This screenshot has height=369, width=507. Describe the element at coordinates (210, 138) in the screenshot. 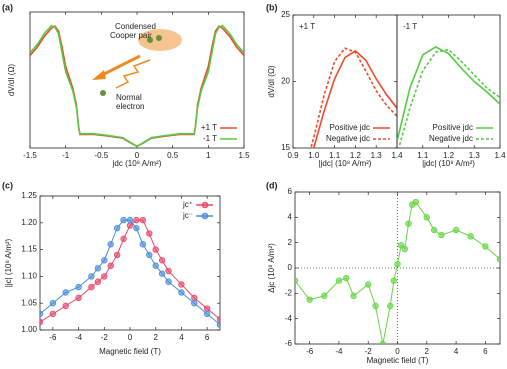

I see `legend-label: -1 T` at that location.